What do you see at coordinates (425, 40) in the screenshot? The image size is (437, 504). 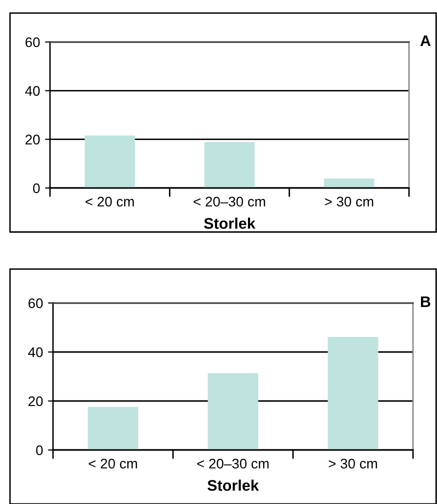 I see `text: A` at bounding box center [425, 40].